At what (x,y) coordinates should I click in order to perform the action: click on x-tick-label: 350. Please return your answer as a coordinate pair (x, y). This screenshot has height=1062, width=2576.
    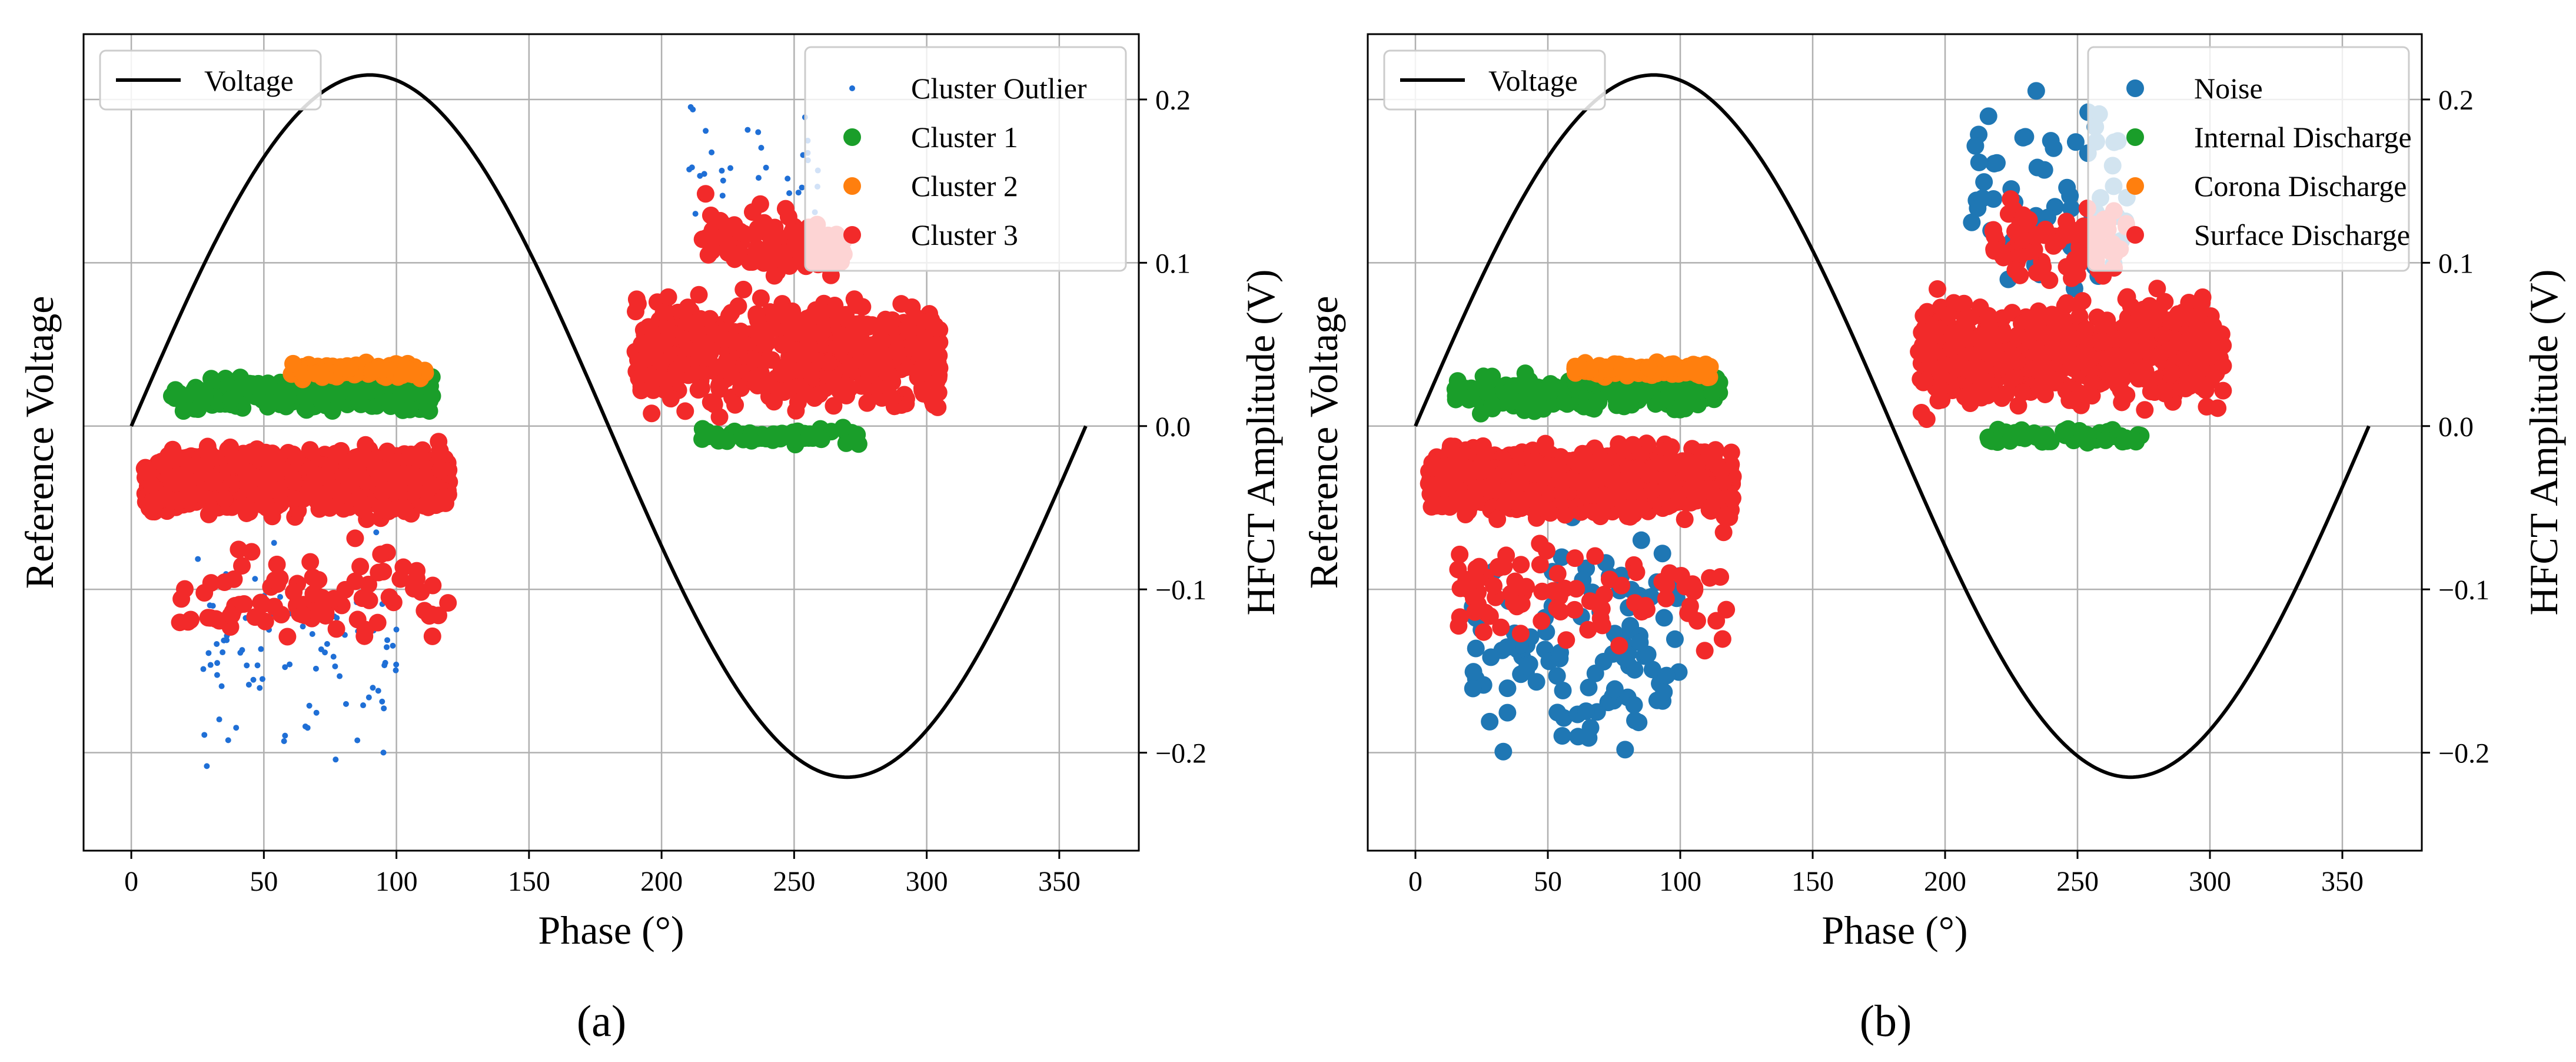
    Looking at the image, I should click on (2342, 881).